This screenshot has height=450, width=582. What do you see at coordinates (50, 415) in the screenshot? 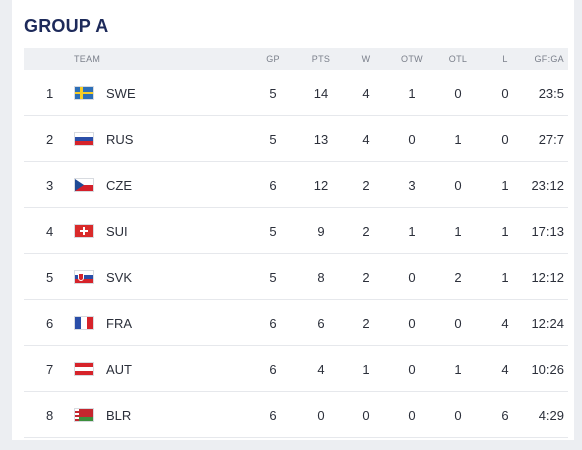
I see `rank: 8` at bounding box center [50, 415].